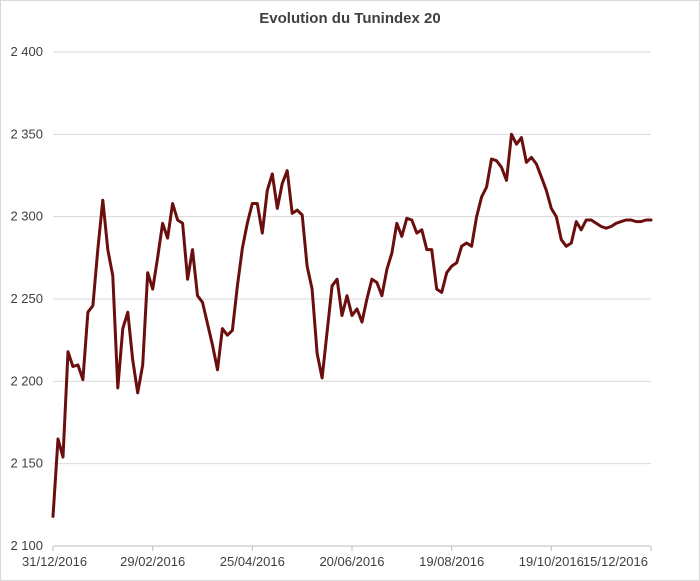 The width and height of the screenshot is (700, 581). What do you see at coordinates (26, 216) in the screenshot?
I see `y-tick-label: 2 300` at bounding box center [26, 216].